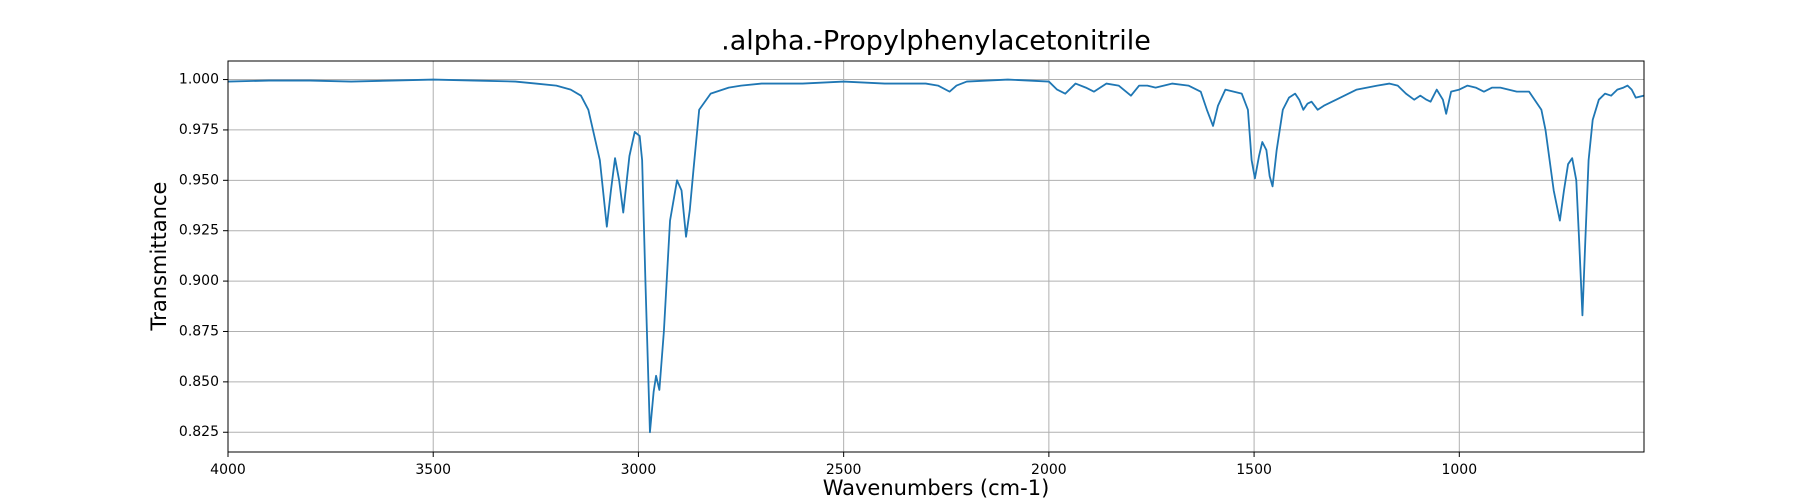 The width and height of the screenshot is (1800, 500). Describe the element at coordinates (199, 281) in the screenshot. I see `y-tick-label: 0.900` at that location.